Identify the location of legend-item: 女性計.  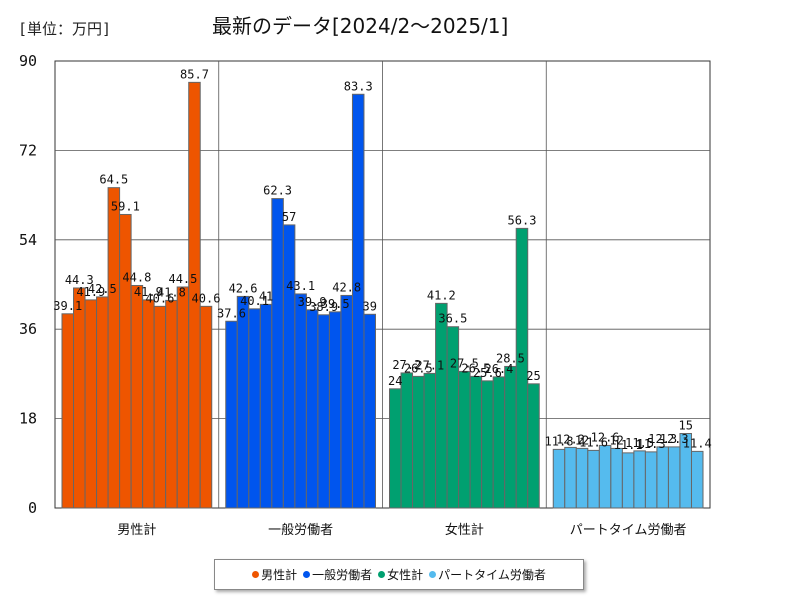
(400, 574).